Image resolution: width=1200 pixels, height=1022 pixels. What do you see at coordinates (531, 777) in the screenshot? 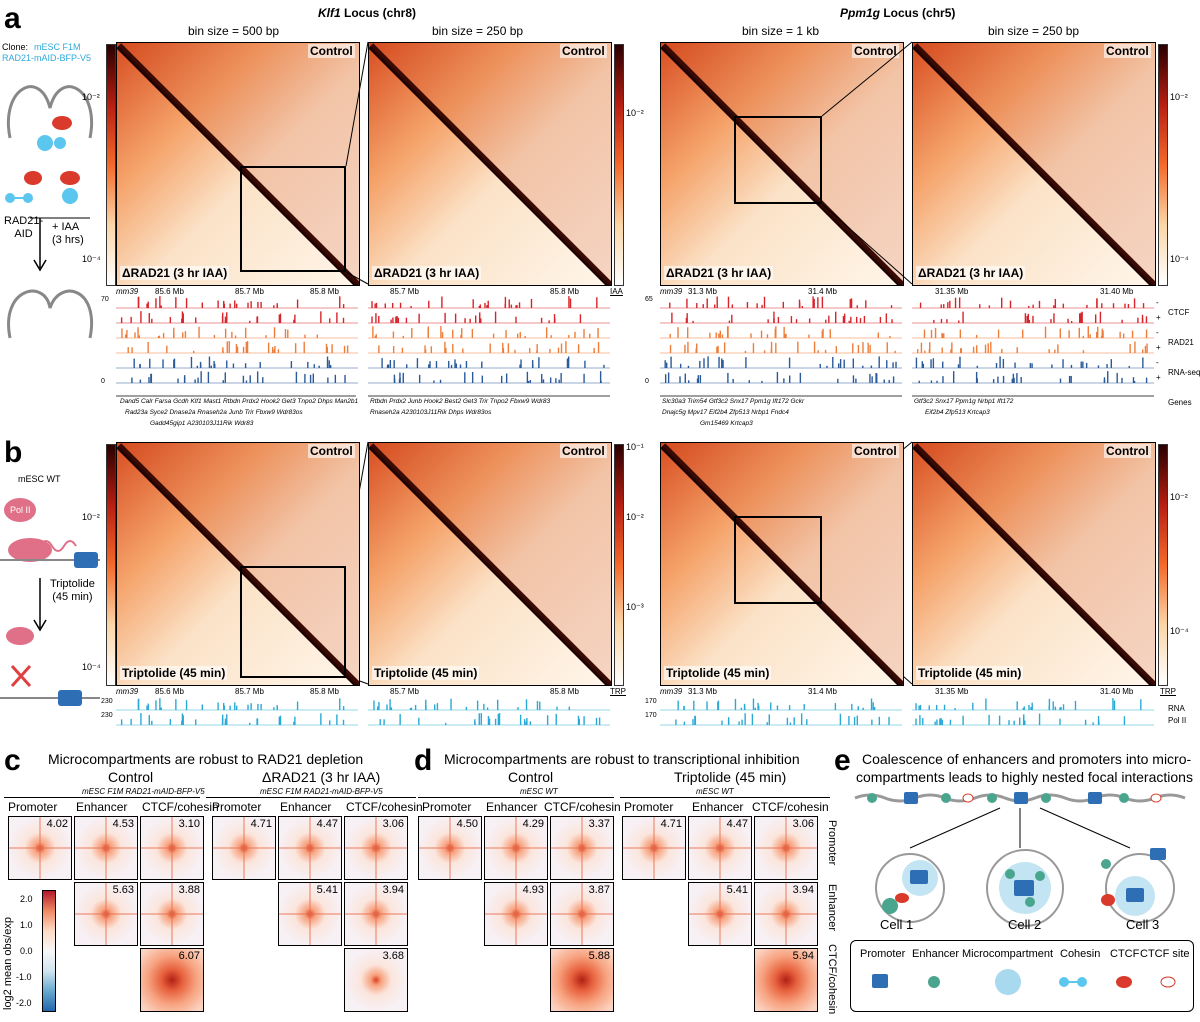
I see `d-cond1: Control` at bounding box center [531, 777].